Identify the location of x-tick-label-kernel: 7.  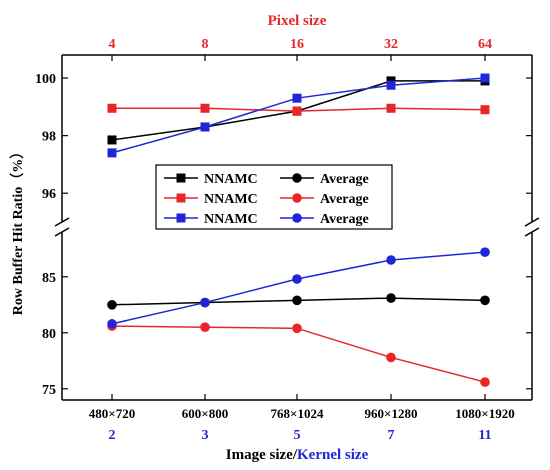
(391, 435).